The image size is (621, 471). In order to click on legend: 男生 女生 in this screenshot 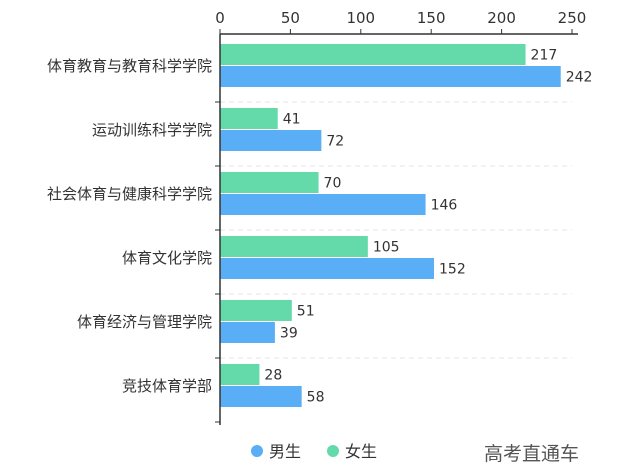, I will do `click(314, 451)`.